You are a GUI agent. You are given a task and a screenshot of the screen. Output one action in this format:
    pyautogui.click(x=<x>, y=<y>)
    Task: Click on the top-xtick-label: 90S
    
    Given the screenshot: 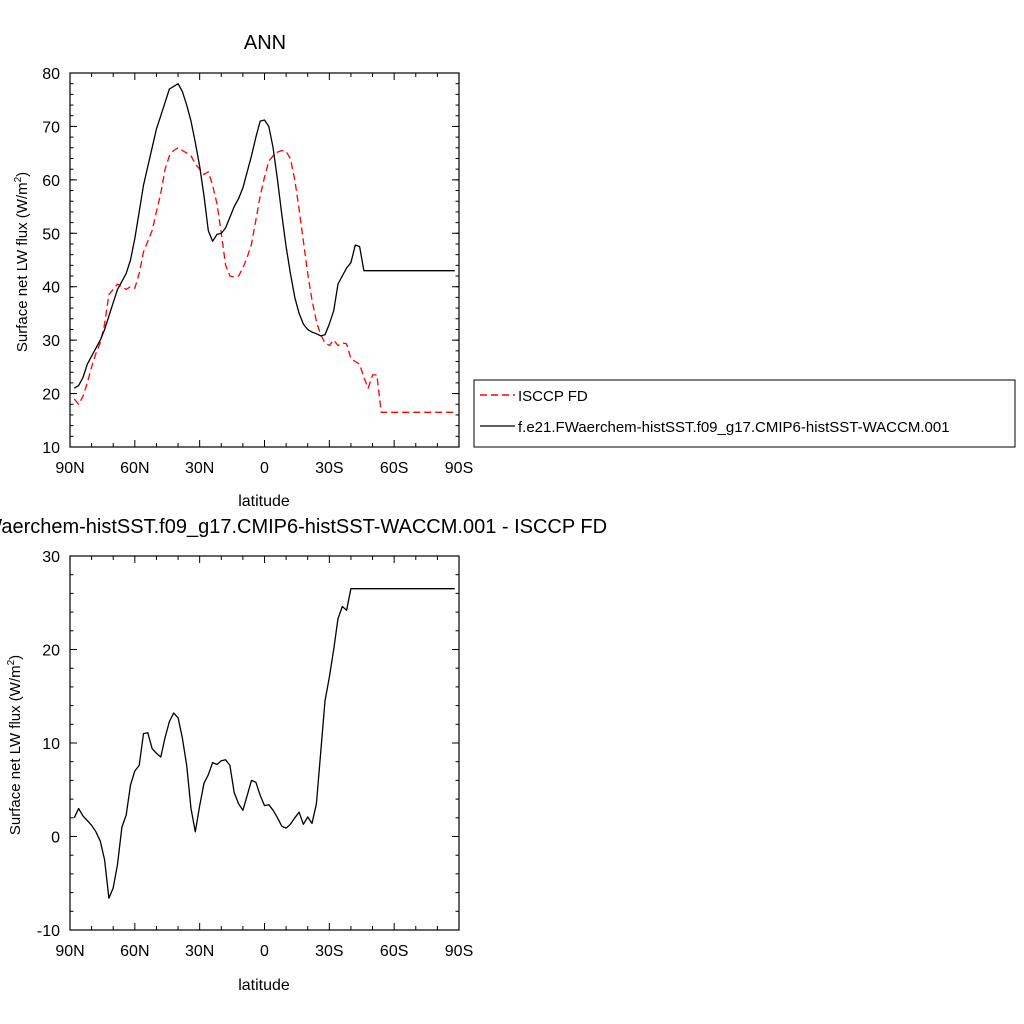 What is the action you would take?
    pyautogui.click(x=459, y=468)
    